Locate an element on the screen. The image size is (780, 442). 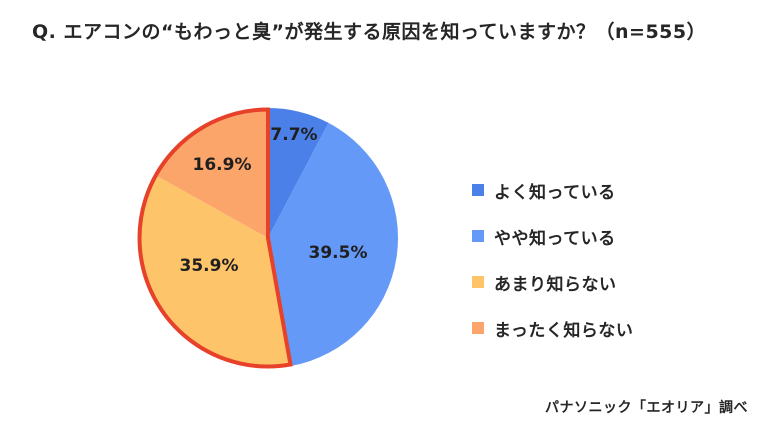
legend-label: やや知っている is located at coordinates (555, 238).